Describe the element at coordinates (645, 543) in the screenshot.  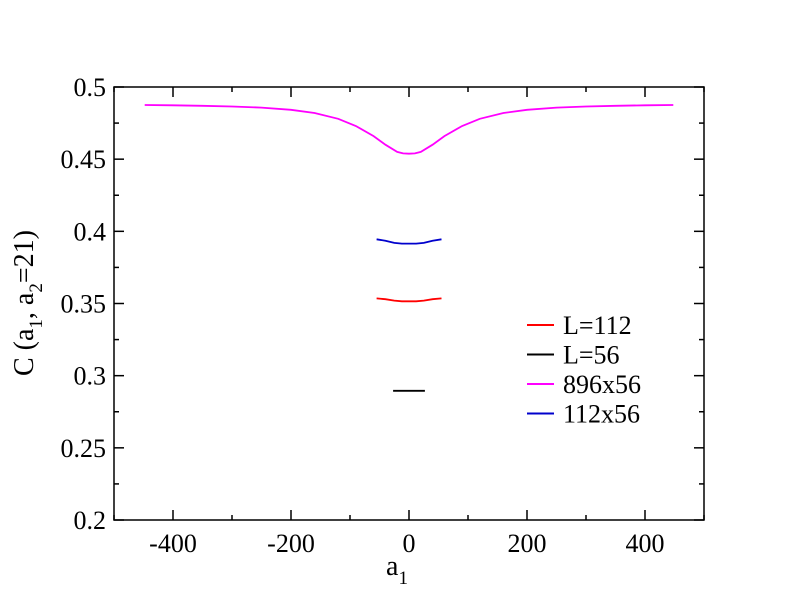
I see `x-tick-label: 400` at that location.